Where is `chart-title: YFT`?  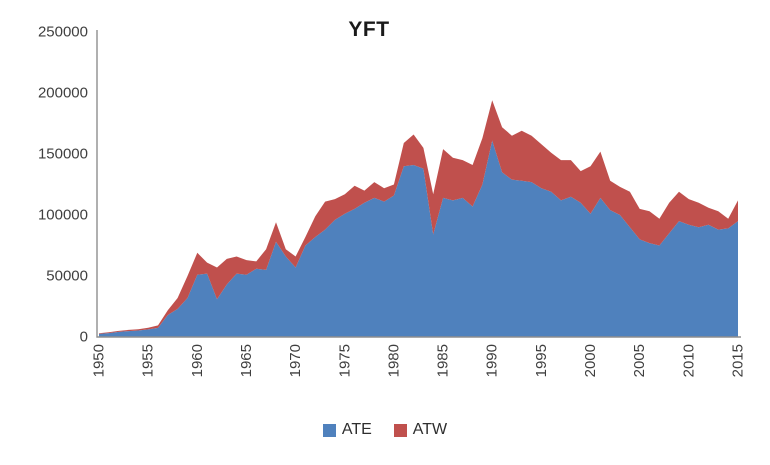 chart-title: YFT is located at coordinates (369, 29).